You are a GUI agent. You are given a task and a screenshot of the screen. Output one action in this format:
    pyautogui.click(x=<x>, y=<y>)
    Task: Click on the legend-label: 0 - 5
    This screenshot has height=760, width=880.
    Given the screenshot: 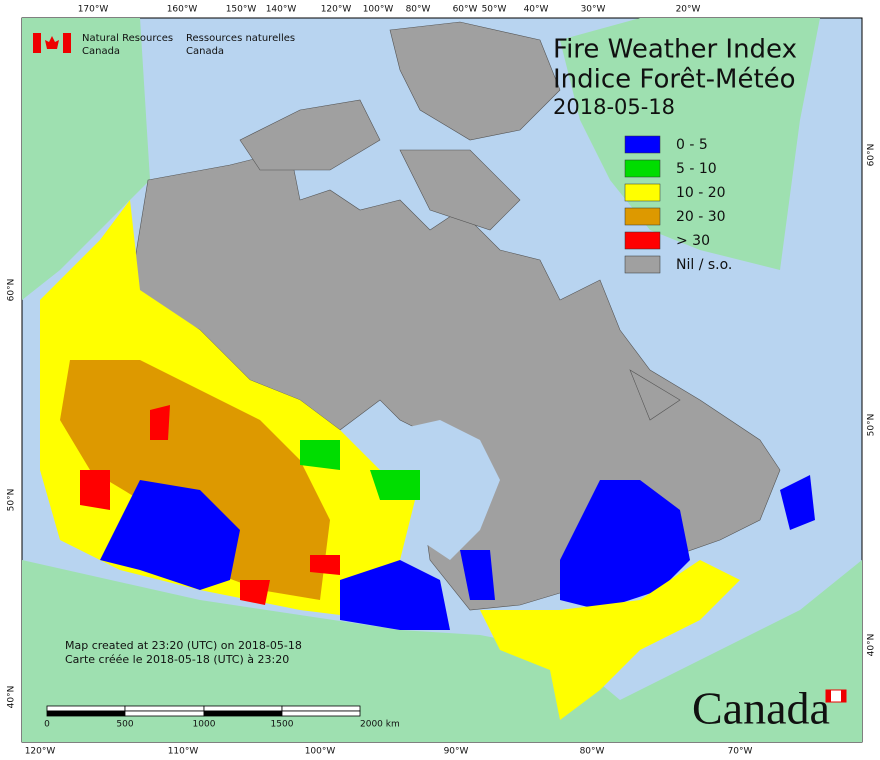 What is the action you would take?
    pyautogui.click(x=692, y=145)
    